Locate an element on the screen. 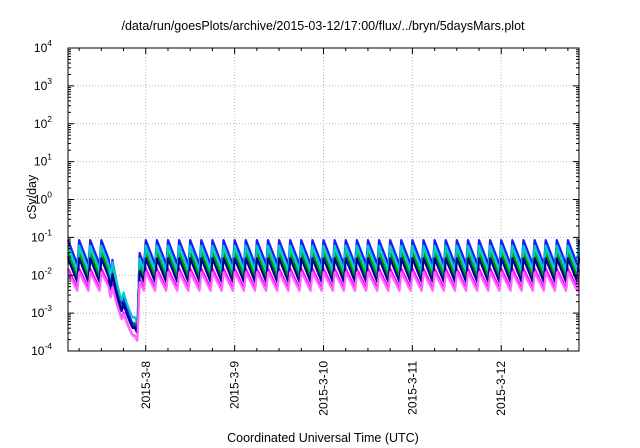 The image size is (640, 448). x-tick-label: 2015-3-10 is located at coordinates (324, 388).